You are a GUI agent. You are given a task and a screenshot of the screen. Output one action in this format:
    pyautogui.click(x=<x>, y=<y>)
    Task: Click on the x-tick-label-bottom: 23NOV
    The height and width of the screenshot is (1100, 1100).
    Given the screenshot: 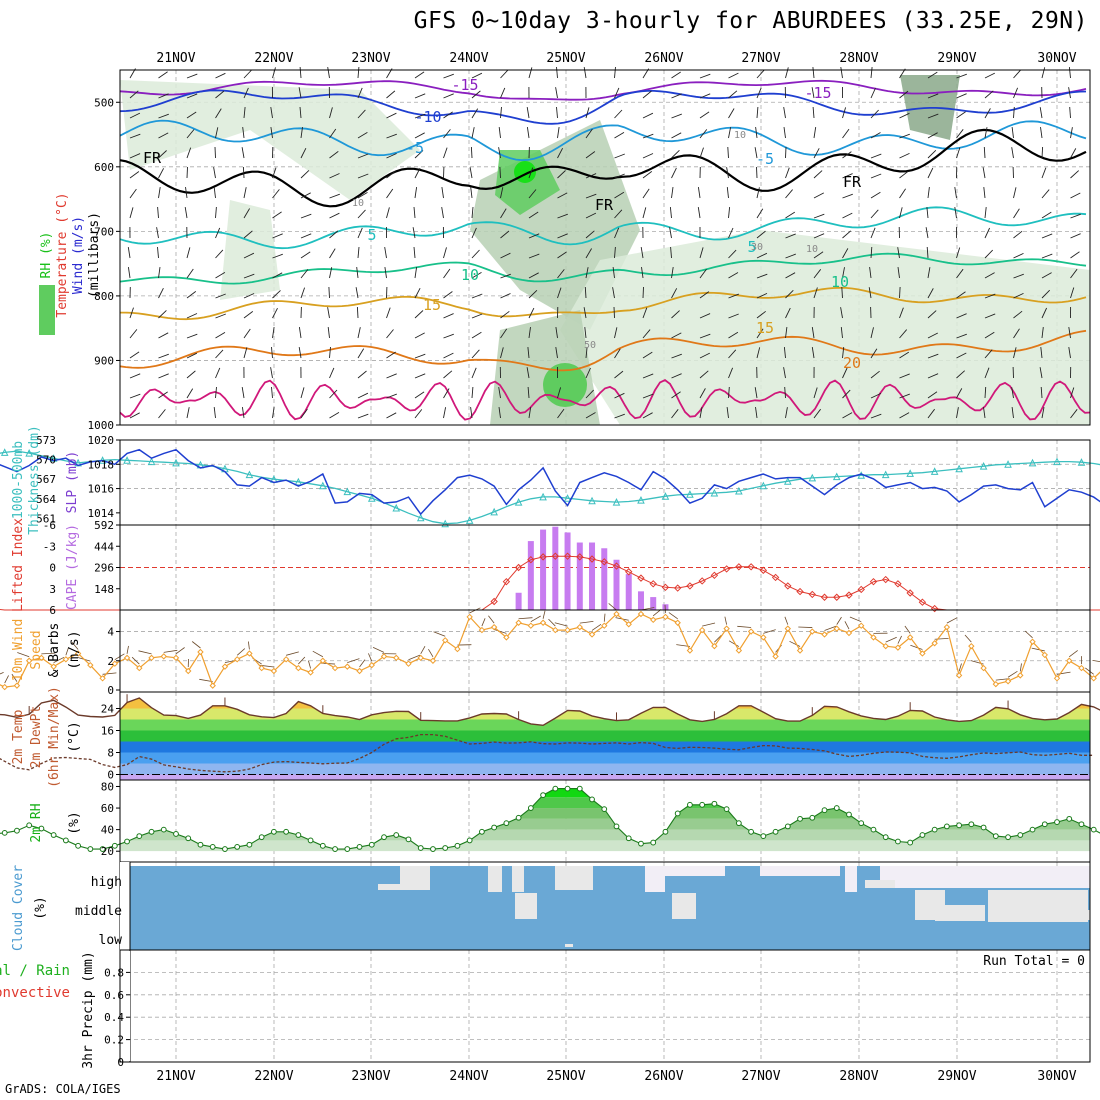 What is the action you would take?
    pyautogui.click(x=370, y=1076)
    